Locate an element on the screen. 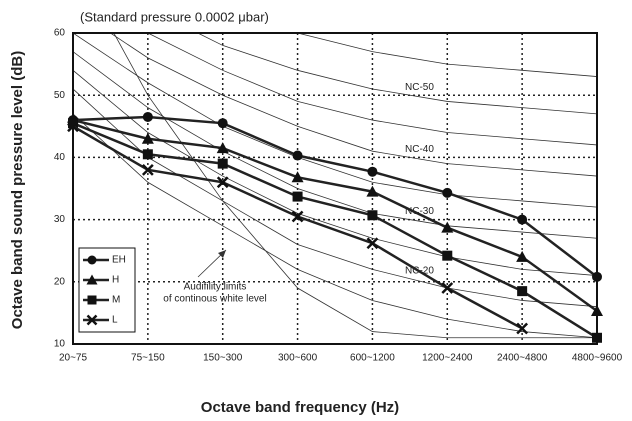 The image size is (632, 421). y-tick-label: 60 is located at coordinates (60, 33).